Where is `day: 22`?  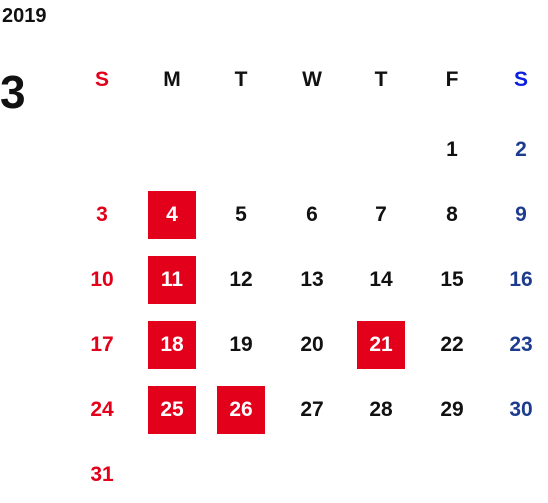
day: 22 is located at coordinates (452, 344).